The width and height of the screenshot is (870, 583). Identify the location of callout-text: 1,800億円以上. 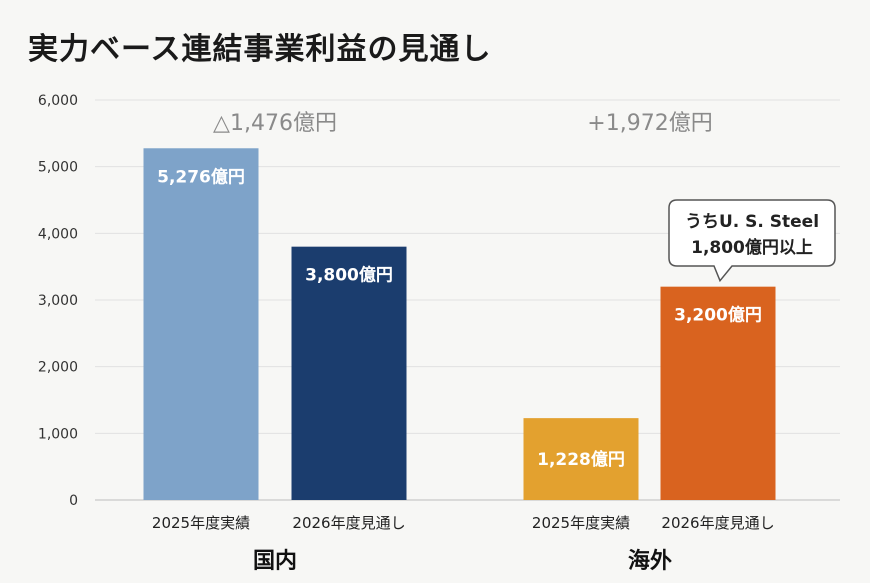
(752, 247).